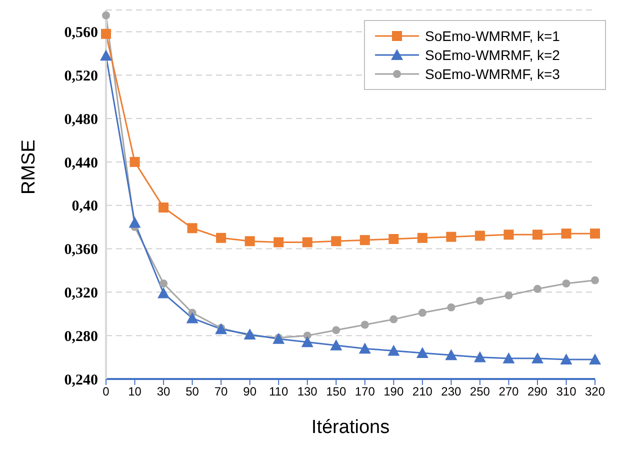  Describe the element at coordinates (492, 36) in the screenshot. I see `legend-label: SoEmo-WMRMF, k=1` at that location.